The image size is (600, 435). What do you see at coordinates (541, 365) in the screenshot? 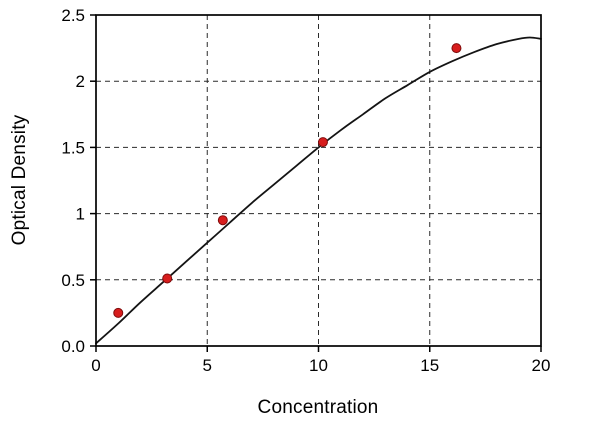
I see `x-tick-label: 20` at bounding box center [541, 365].